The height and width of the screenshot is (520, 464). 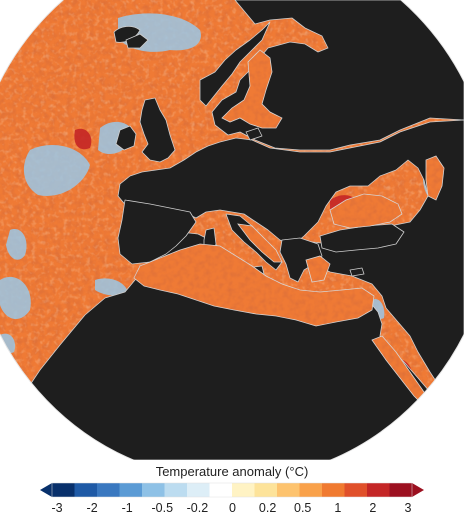 I want to click on arctic-island, so click(x=127, y=34).